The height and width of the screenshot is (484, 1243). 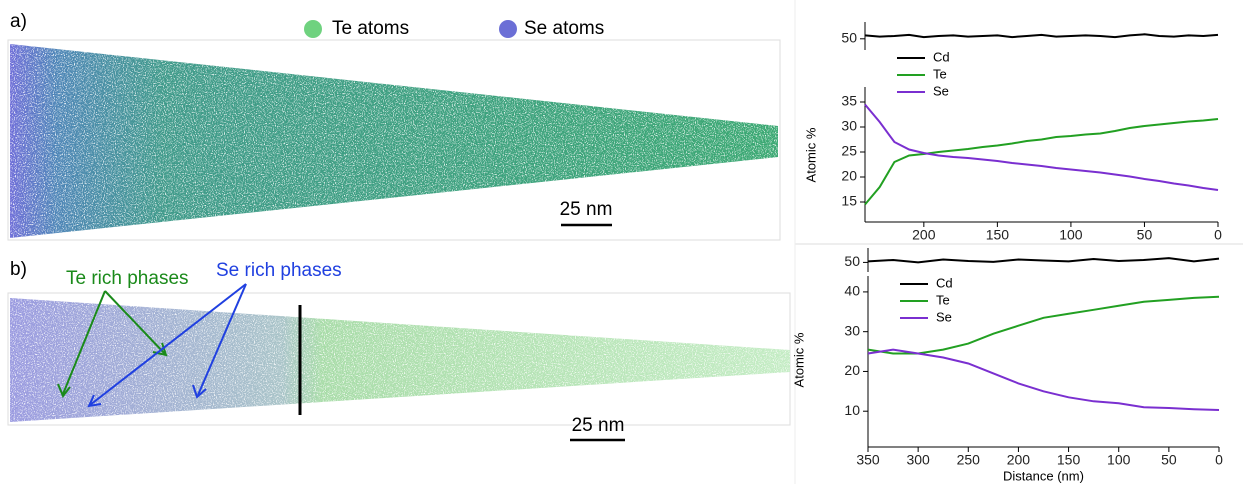 What do you see at coordinates (918, 460) in the screenshot?
I see `x-tick-label: 300` at bounding box center [918, 460].